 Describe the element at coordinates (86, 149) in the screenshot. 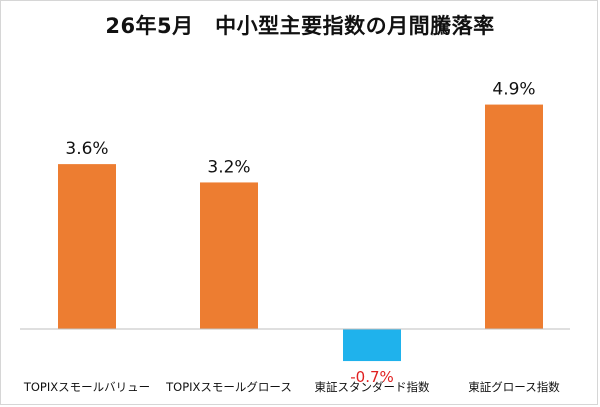

I see `value-label-1: 3.6%` at that location.